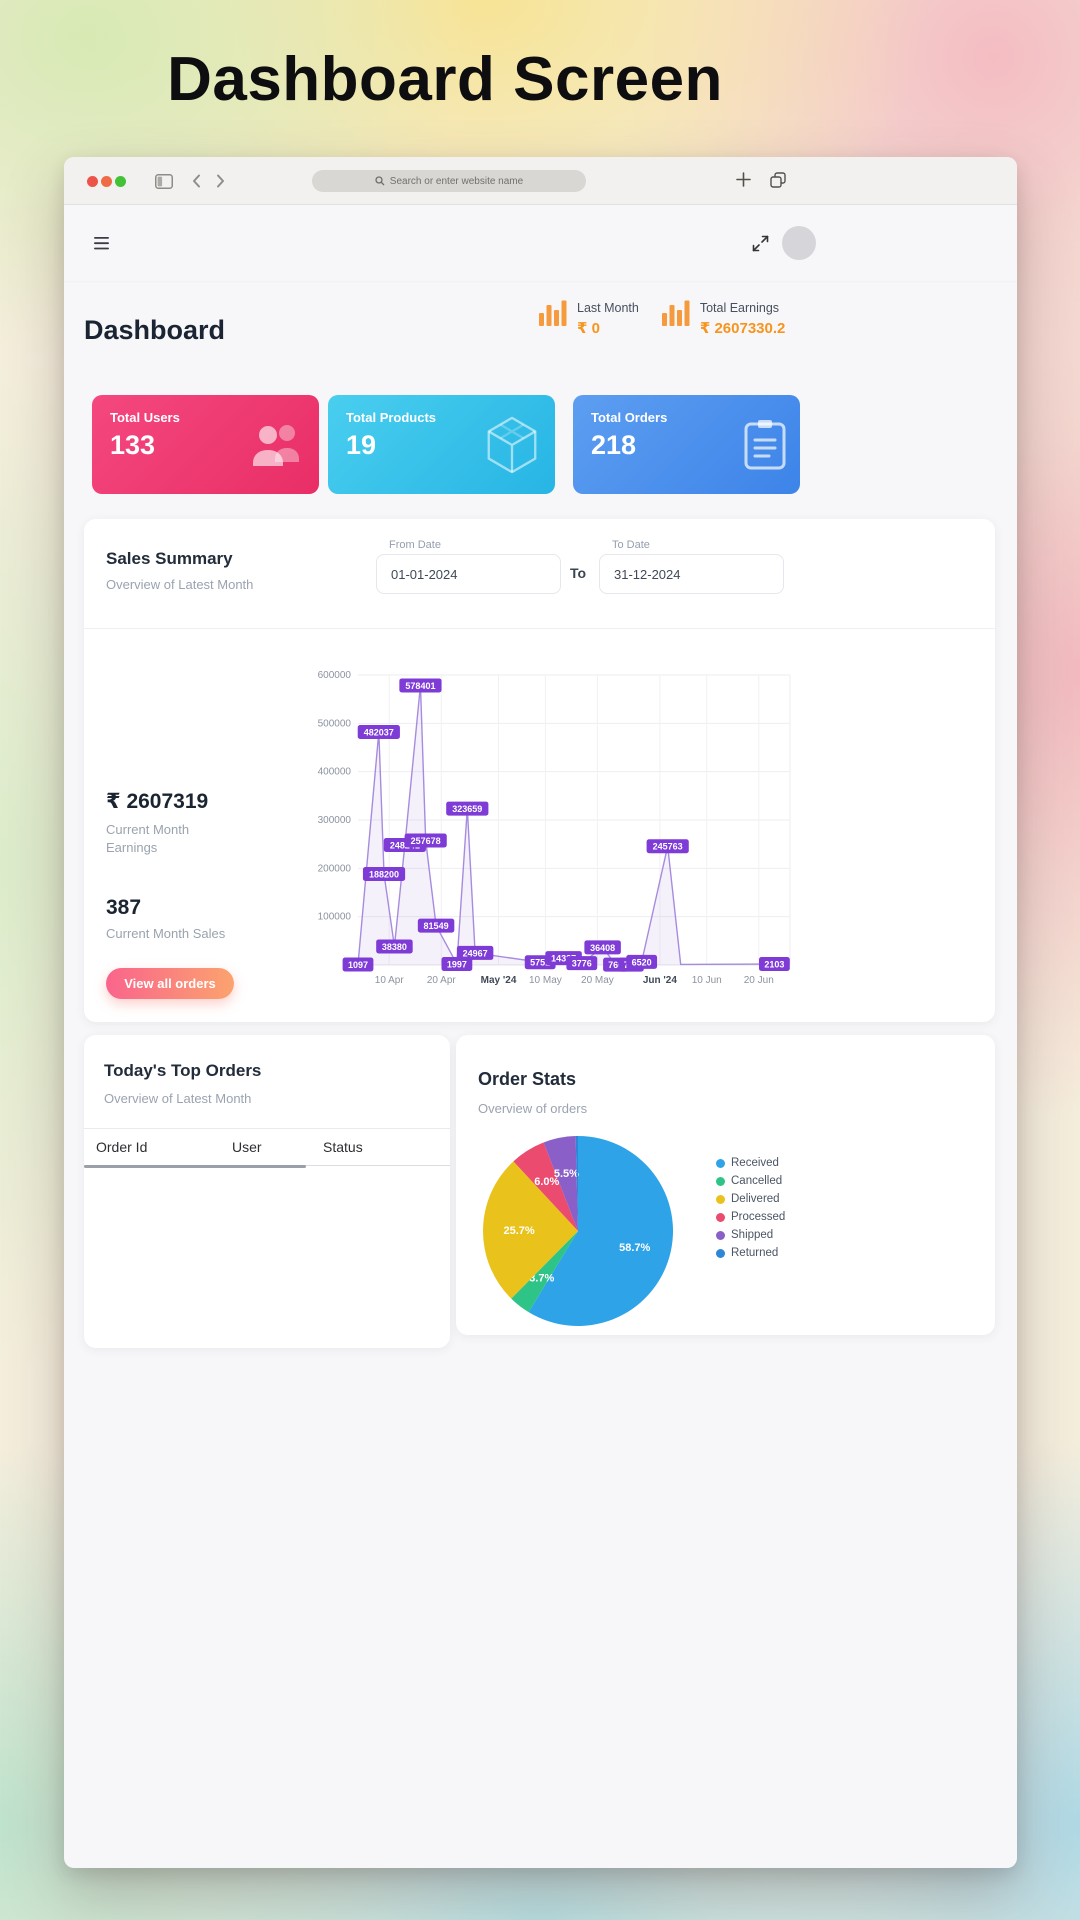 Image resolution: width=1080 pixels, height=1920 pixels. I want to click on legend-item-received: Received, so click(750, 1163).